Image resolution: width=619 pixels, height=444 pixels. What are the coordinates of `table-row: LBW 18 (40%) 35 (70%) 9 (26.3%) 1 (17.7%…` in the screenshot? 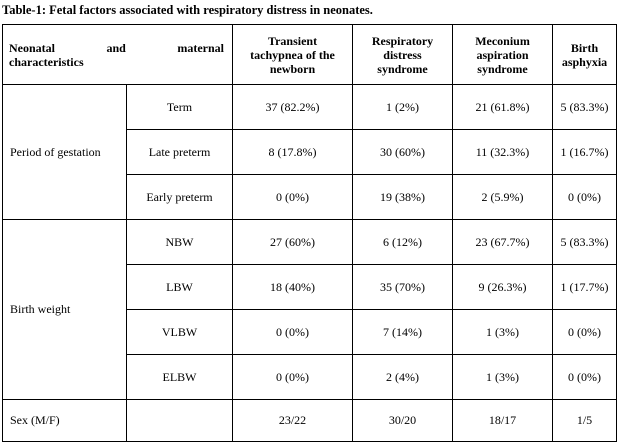 It's located at (310, 287).